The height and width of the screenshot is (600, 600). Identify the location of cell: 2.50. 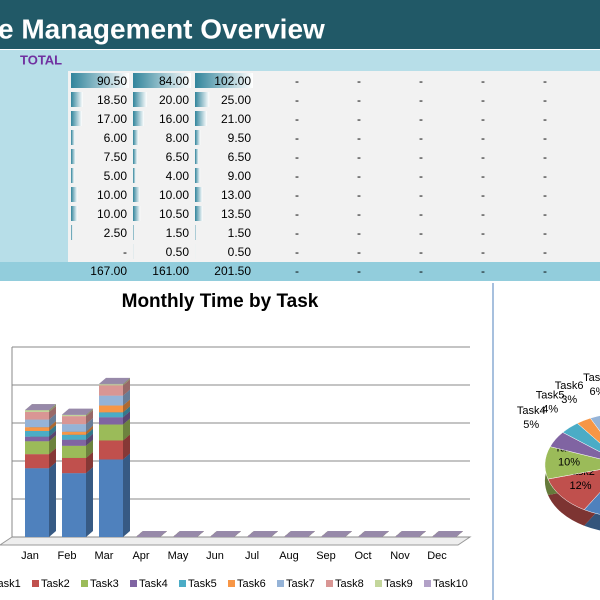
(116, 233).